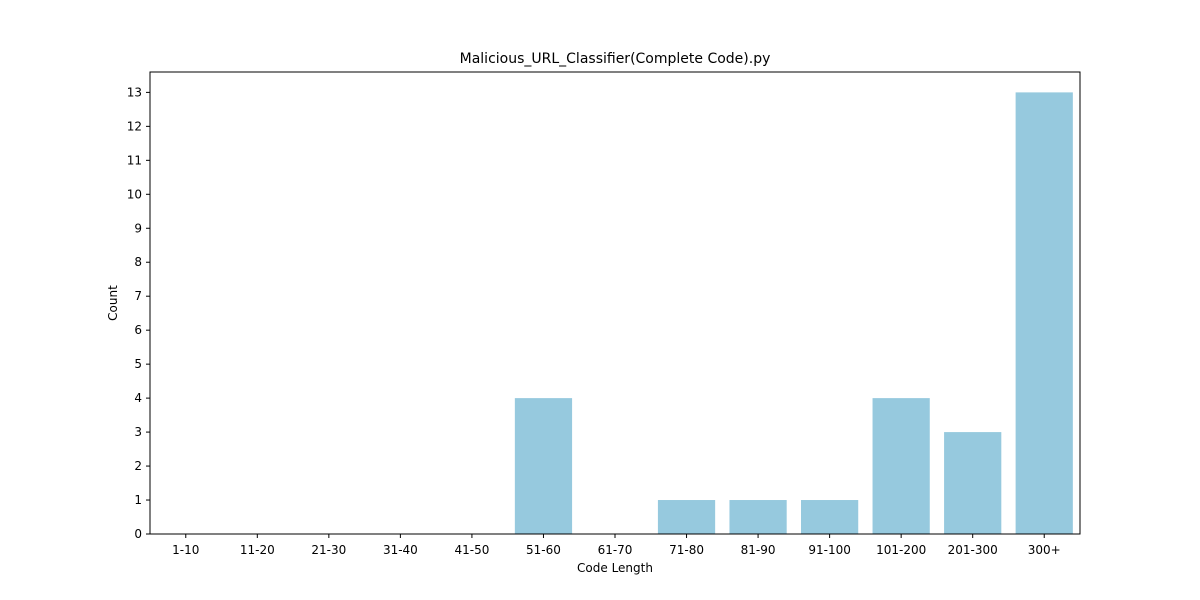 Image resolution: width=1200 pixels, height=600 pixels. What do you see at coordinates (138, 364) in the screenshot?
I see `y-tick-label: 5` at bounding box center [138, 364].